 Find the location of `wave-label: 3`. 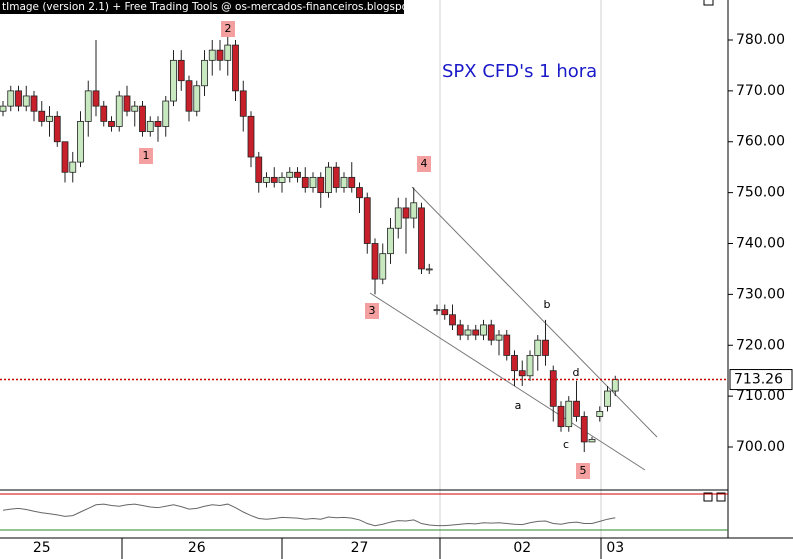

wave-label: 3 is located at coordinates (372, 310).